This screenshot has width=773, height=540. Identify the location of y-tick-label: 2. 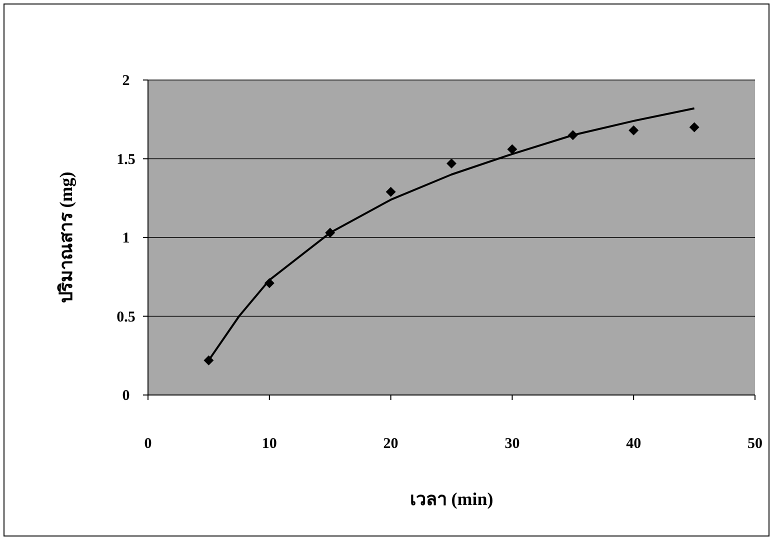
(126, 81).